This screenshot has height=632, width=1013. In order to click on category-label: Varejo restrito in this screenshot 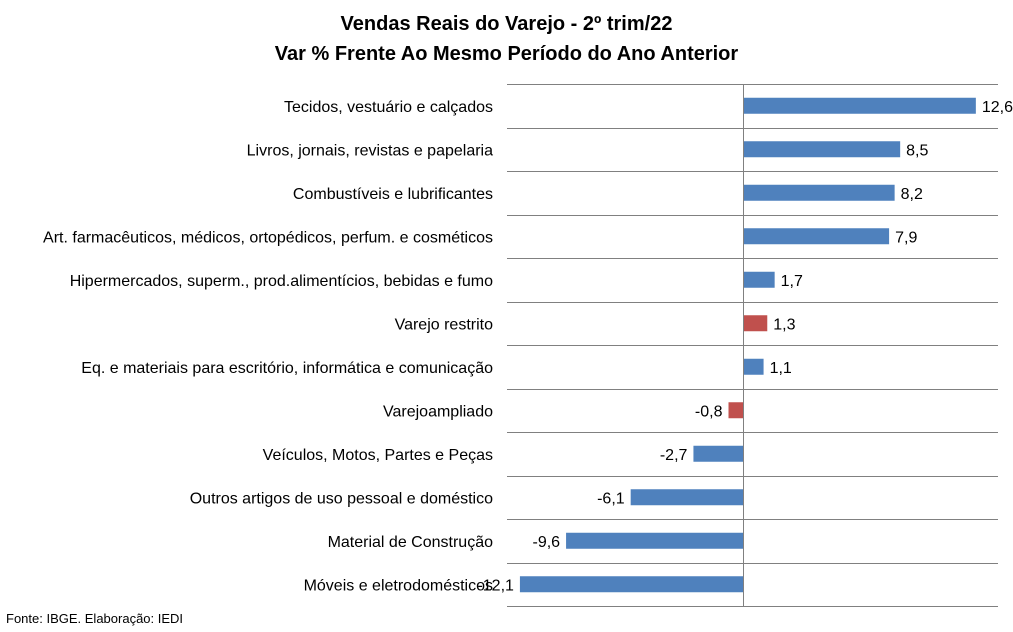, I will do `click(444, 324)`.